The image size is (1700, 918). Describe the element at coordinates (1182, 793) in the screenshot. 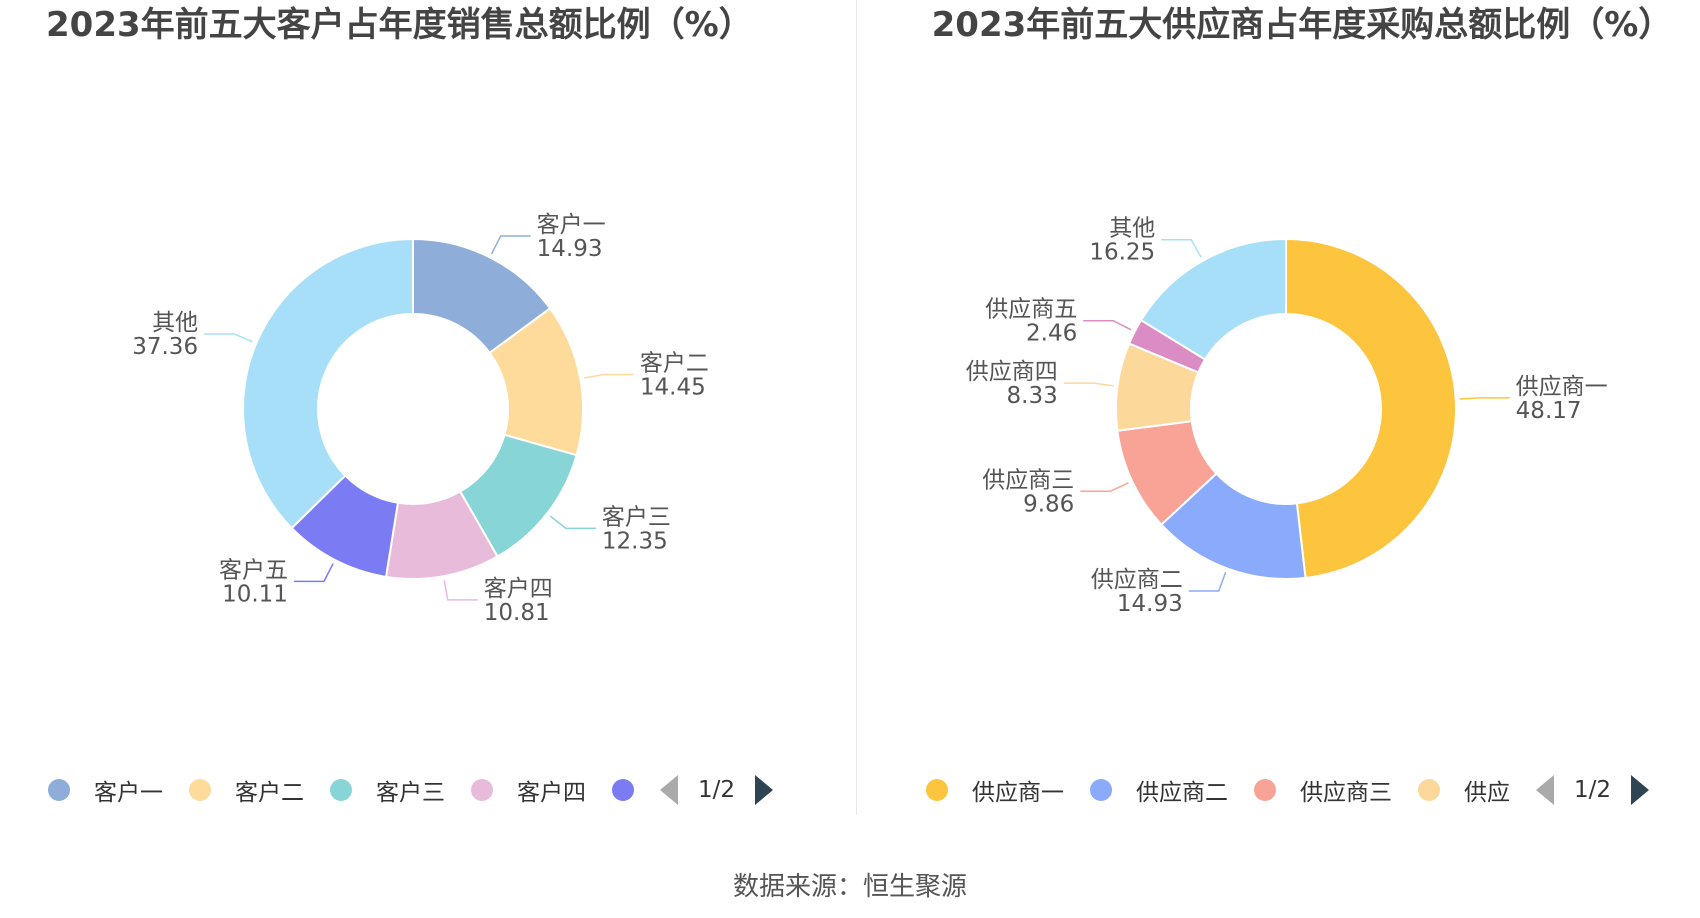

I see `supplier-legend-label: 供应商二` at that location.